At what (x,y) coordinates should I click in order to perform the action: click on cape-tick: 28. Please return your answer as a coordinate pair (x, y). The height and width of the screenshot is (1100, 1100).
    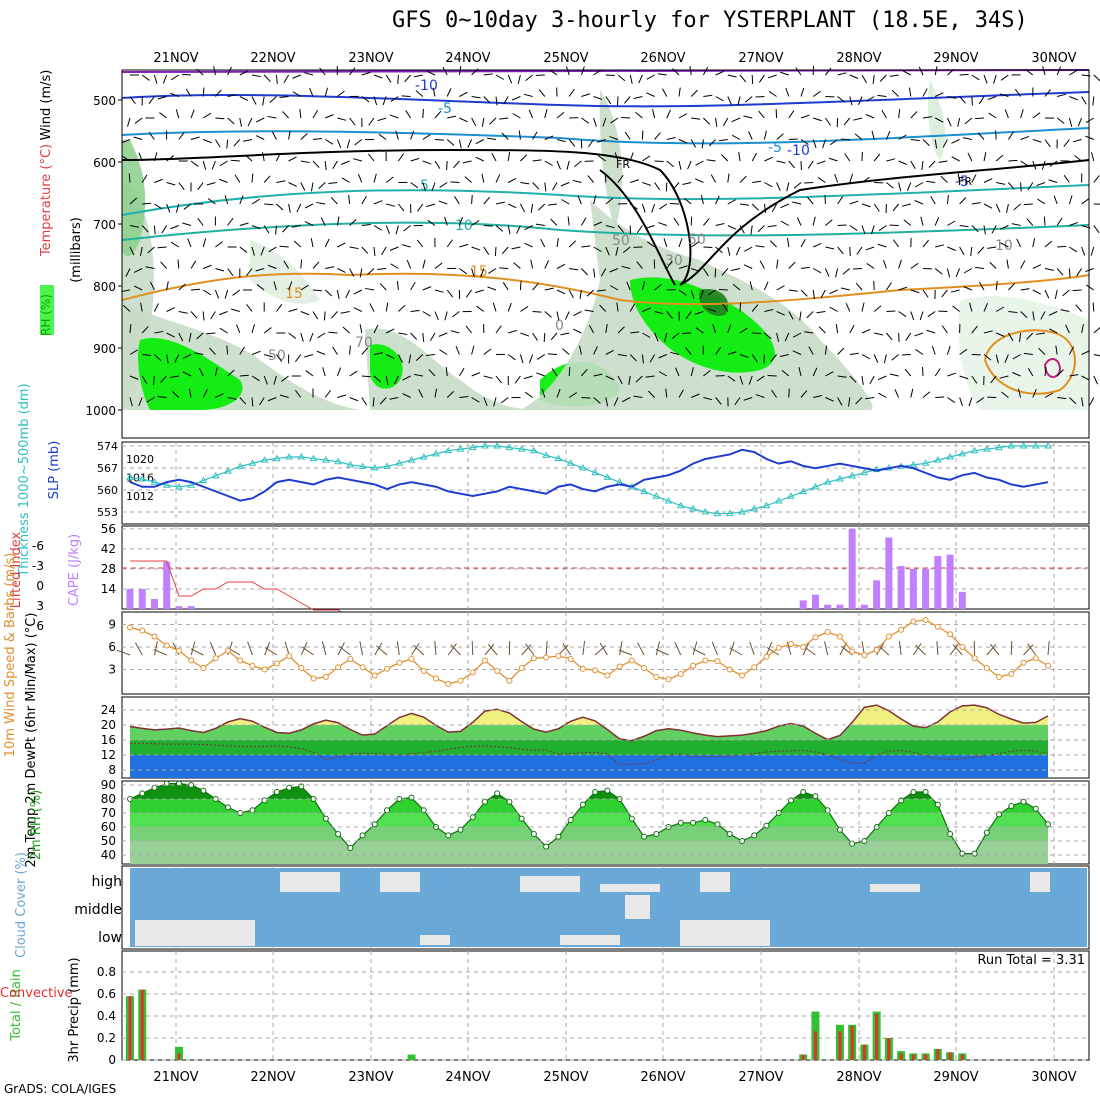
    Looking at the image, I should click on (108, 569).